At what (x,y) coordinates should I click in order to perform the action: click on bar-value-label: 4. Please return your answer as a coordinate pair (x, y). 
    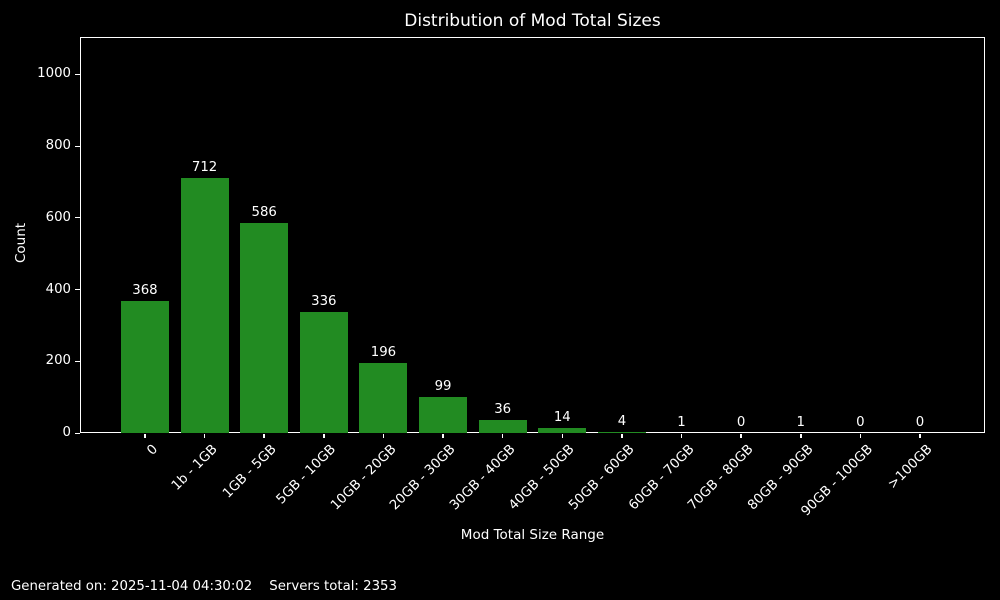
    Looking at the image, I should click on (622, 421).